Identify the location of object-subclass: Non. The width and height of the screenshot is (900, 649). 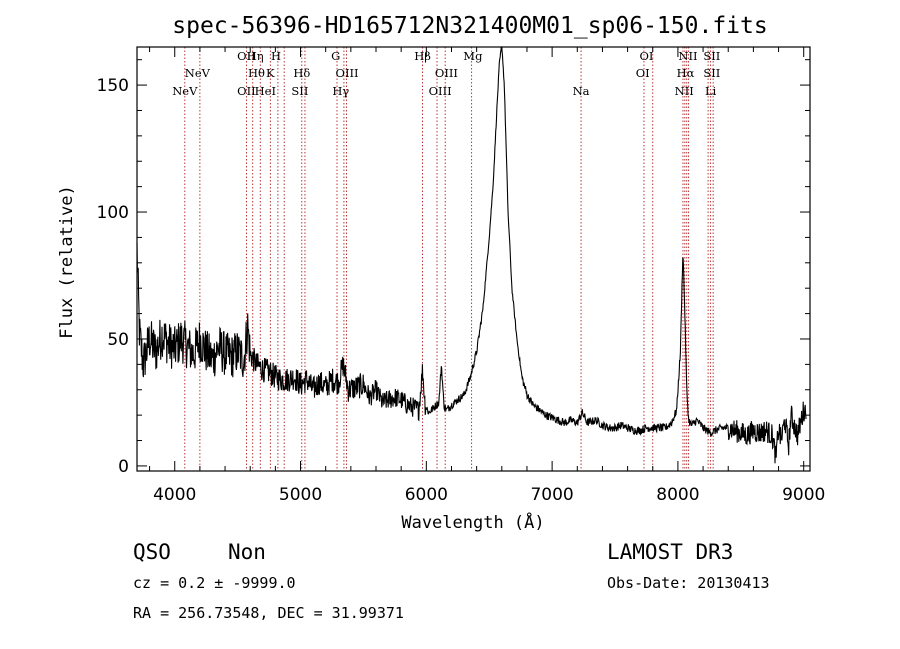
(247, 552).